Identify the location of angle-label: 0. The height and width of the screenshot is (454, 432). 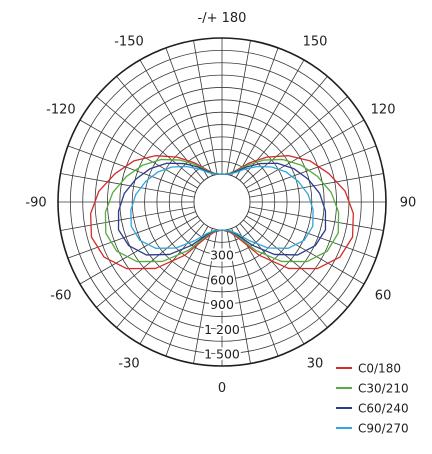
(222, 388).